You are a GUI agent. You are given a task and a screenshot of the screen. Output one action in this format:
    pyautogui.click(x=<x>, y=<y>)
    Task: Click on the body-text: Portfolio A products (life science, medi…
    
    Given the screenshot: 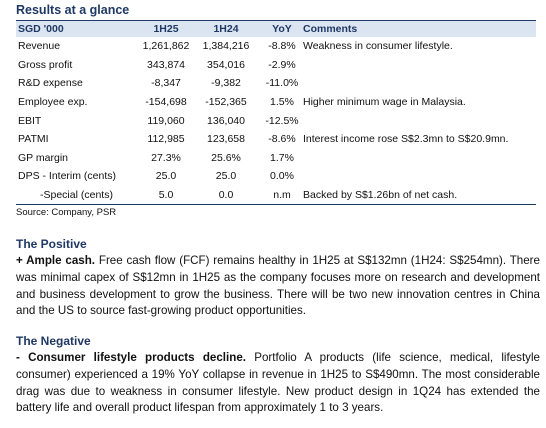 What is the action you would take?
    pyautogui.click(x=278, y=383)
    